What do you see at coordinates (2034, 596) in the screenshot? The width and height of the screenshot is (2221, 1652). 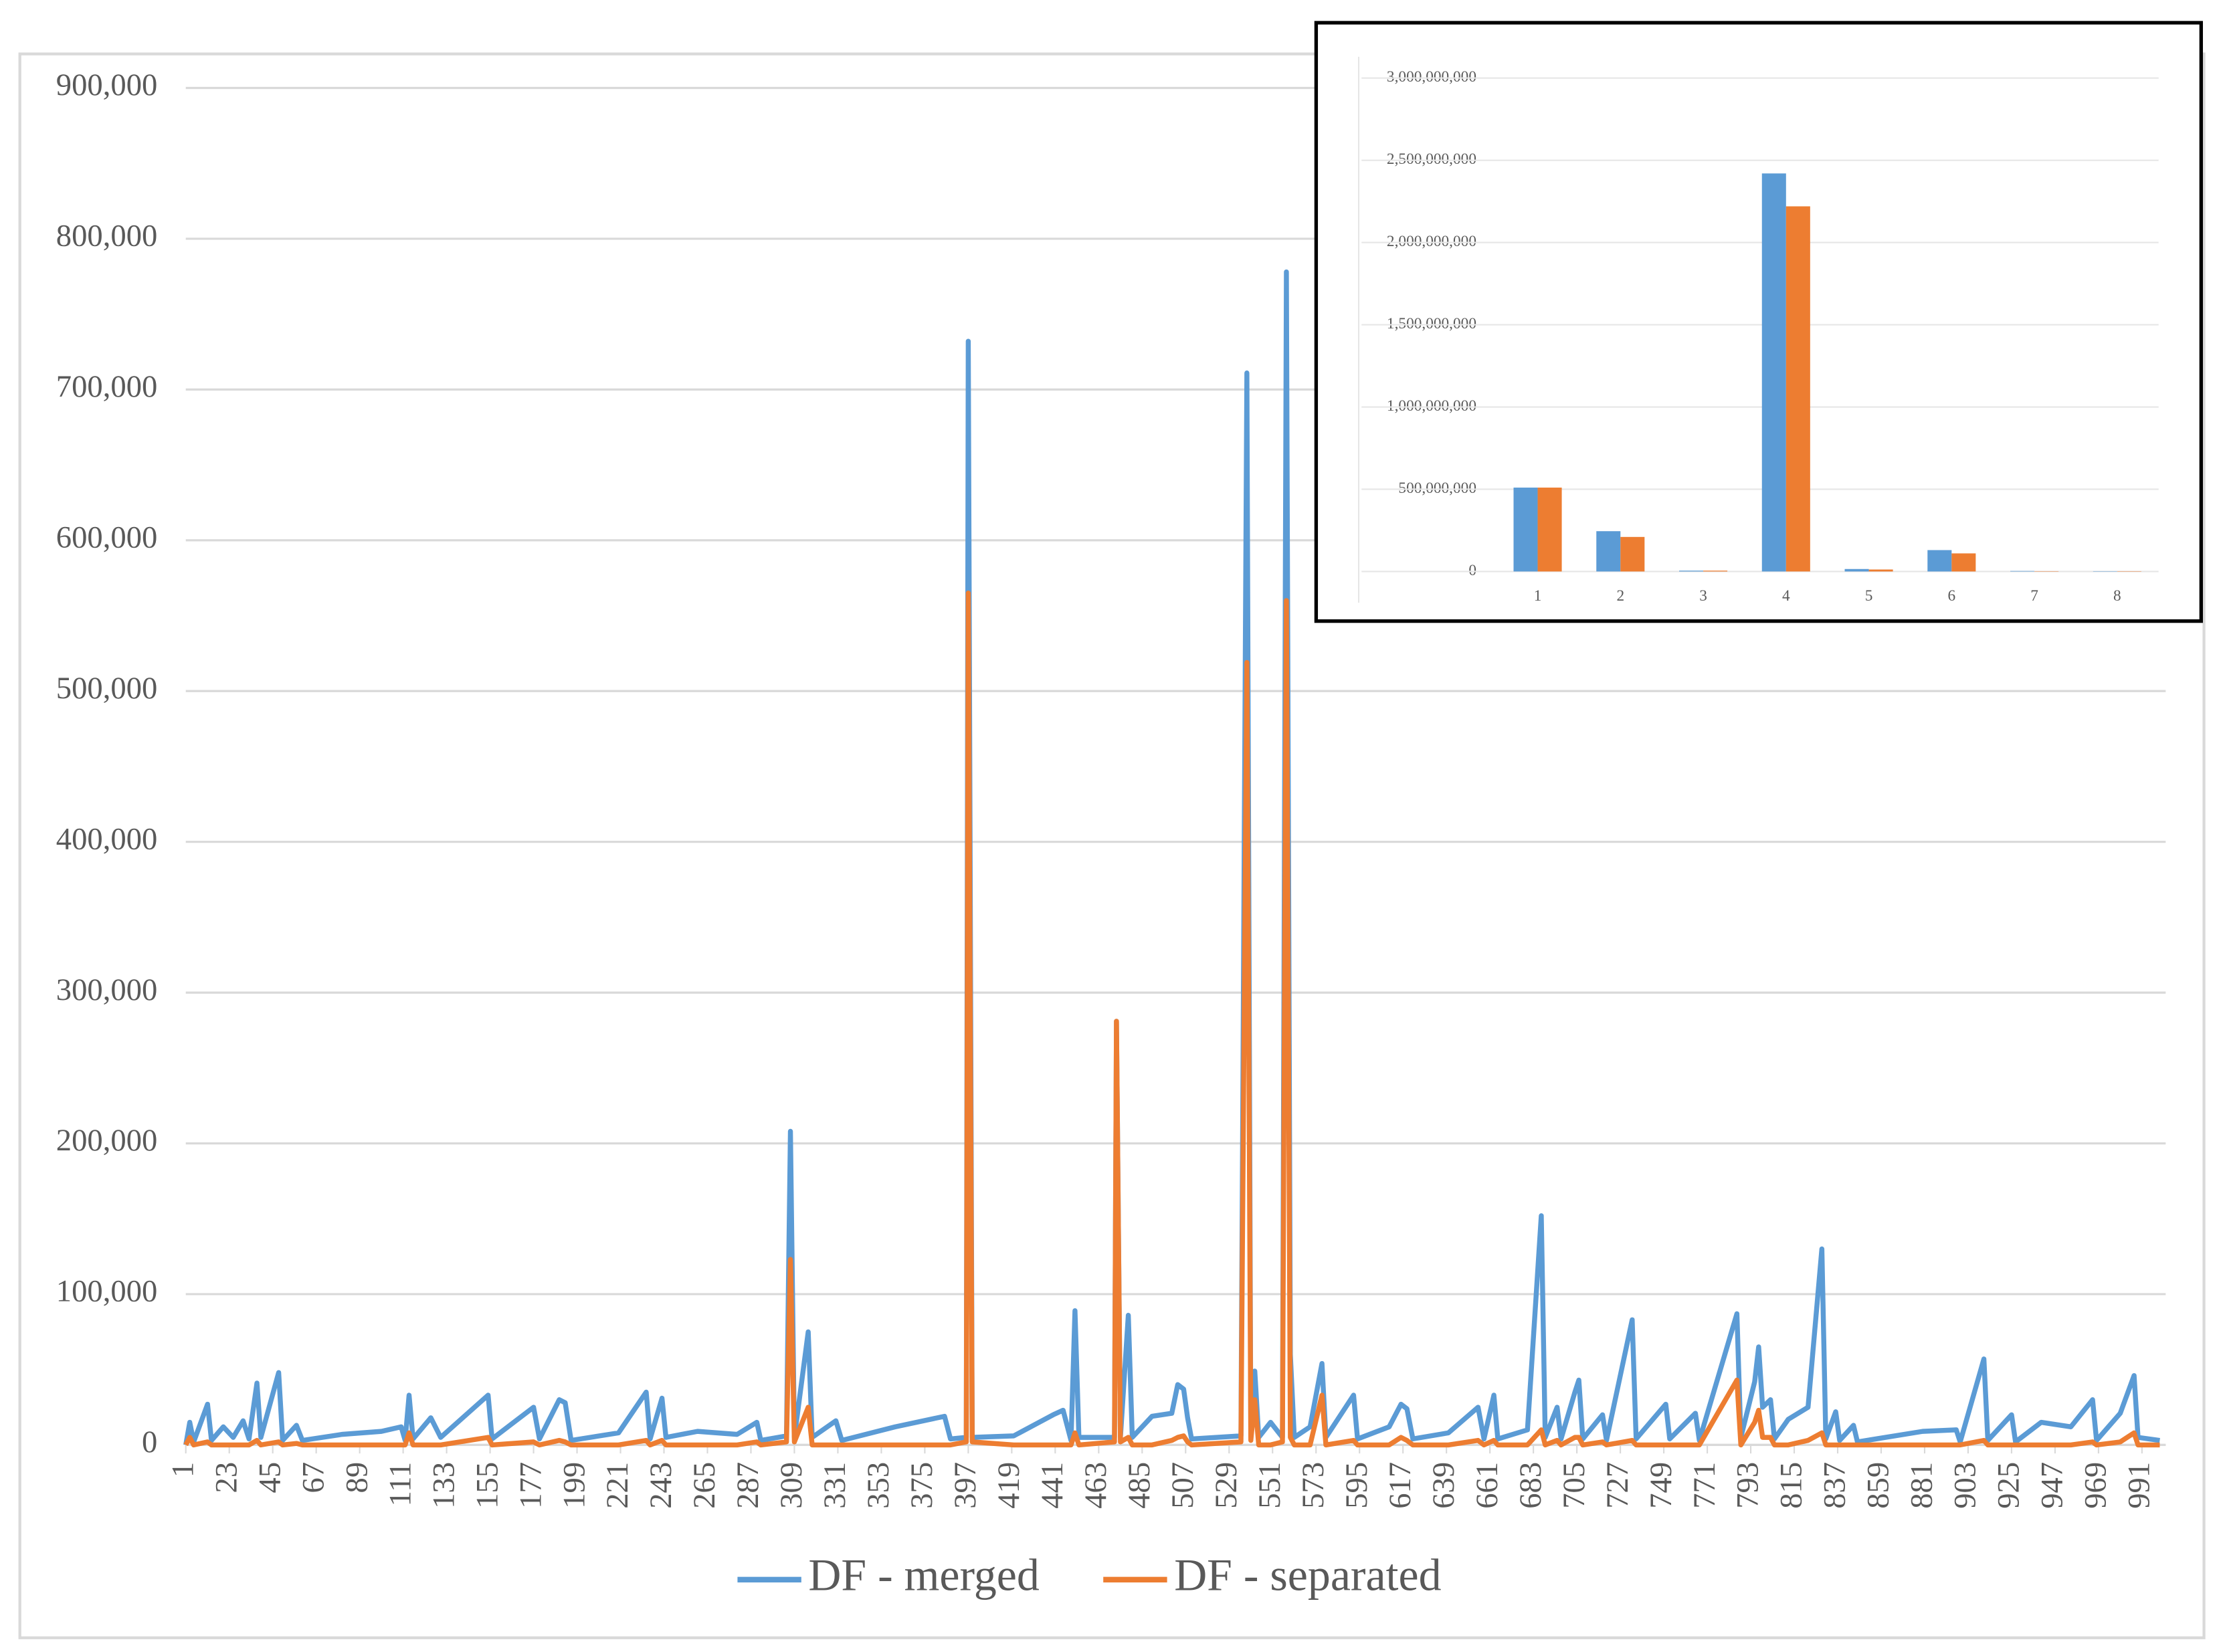 I see `x-tick-label: 7` at bounding box center [2034, 596].